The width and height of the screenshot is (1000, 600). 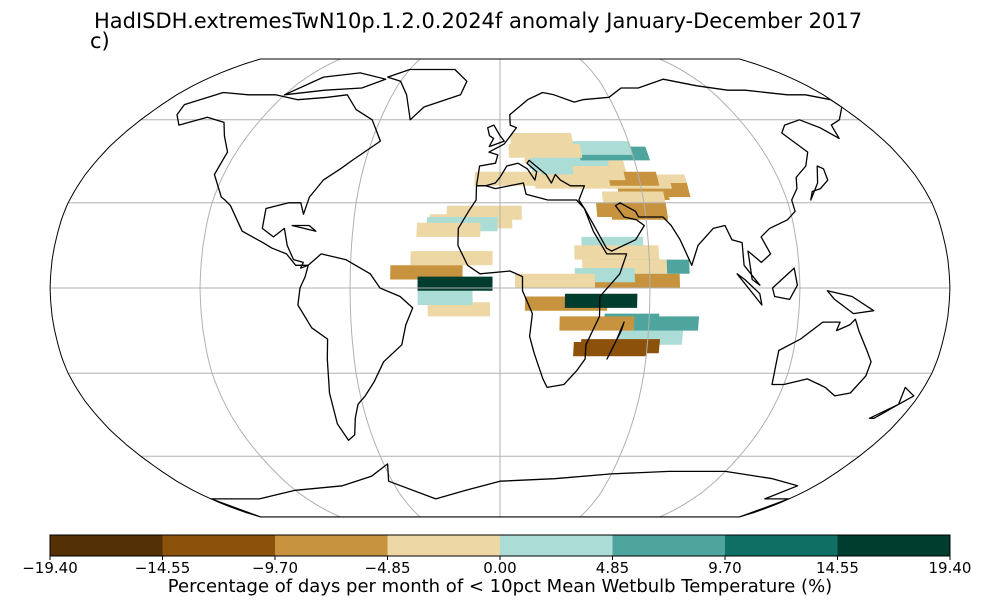 What do you see at coordinates (950, 568) in the screenshot?
I see `colorbar-tick-label: 19.40` at bounding box center [950, 568].